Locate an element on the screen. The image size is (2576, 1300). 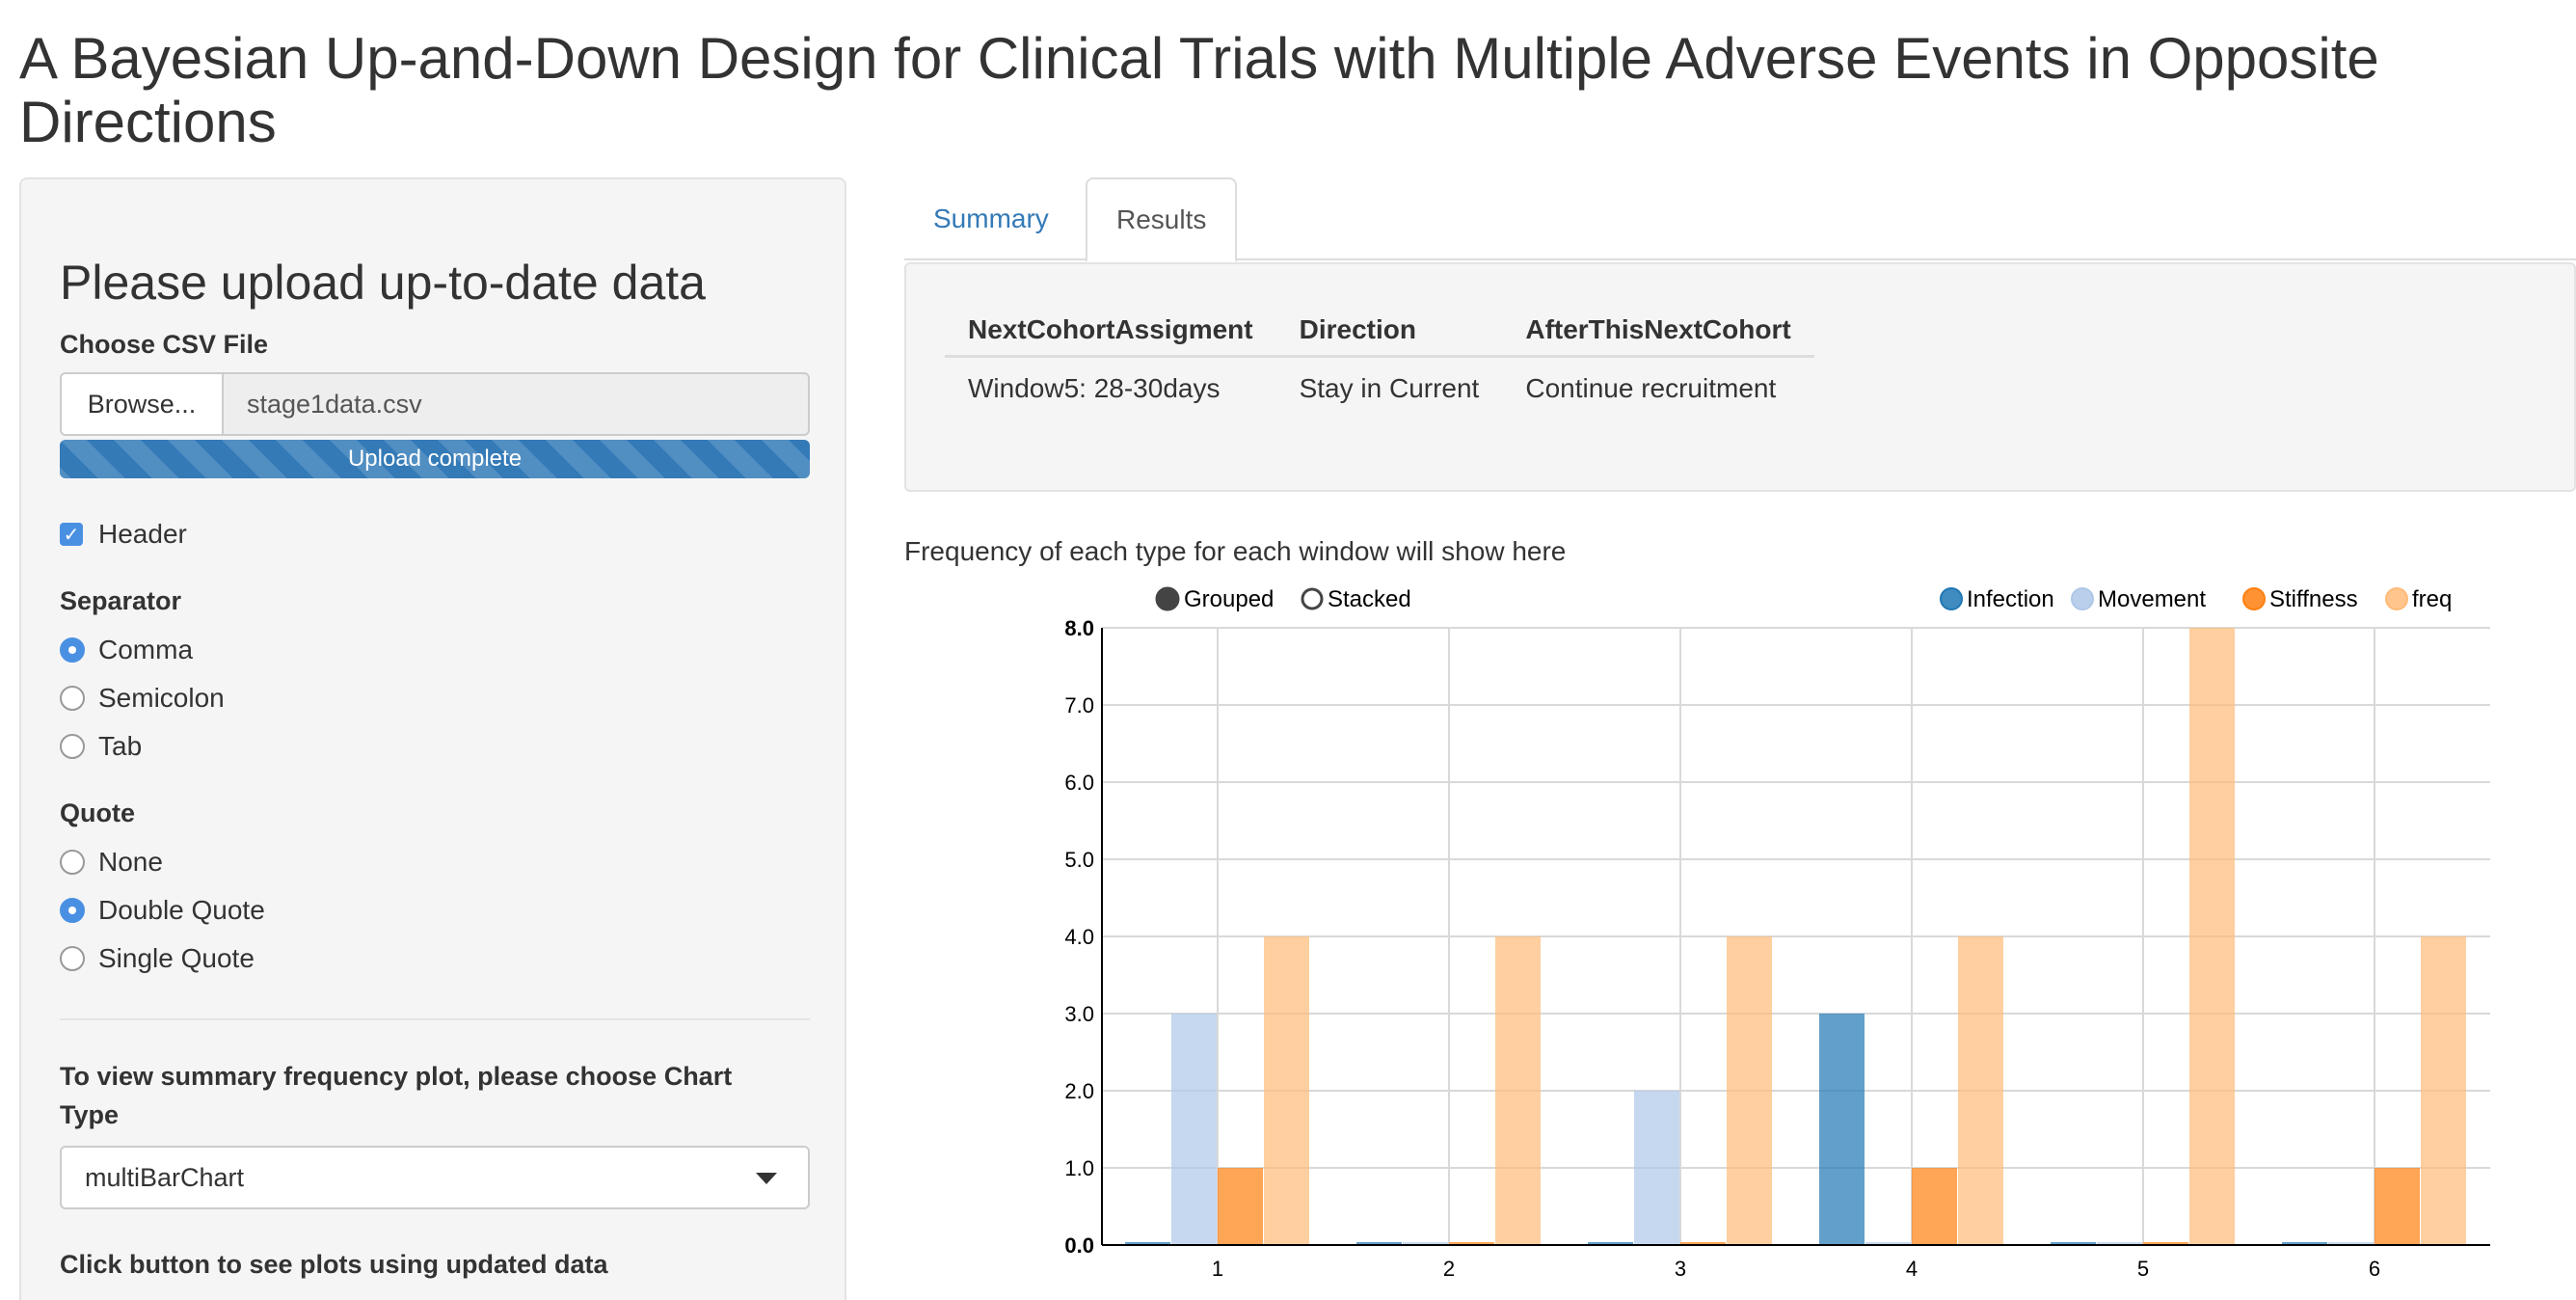
tab-results: Results is located at coordinates (1162, 219).